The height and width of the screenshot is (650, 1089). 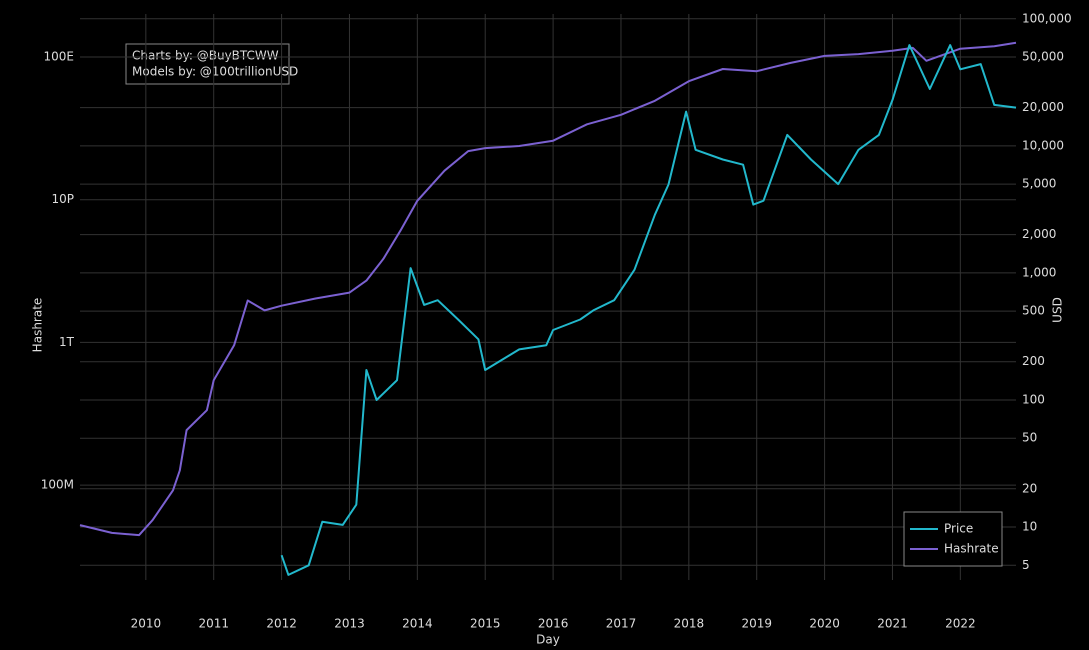 I want to click on legend-label: Hashrate, so click(x=971, y=549).